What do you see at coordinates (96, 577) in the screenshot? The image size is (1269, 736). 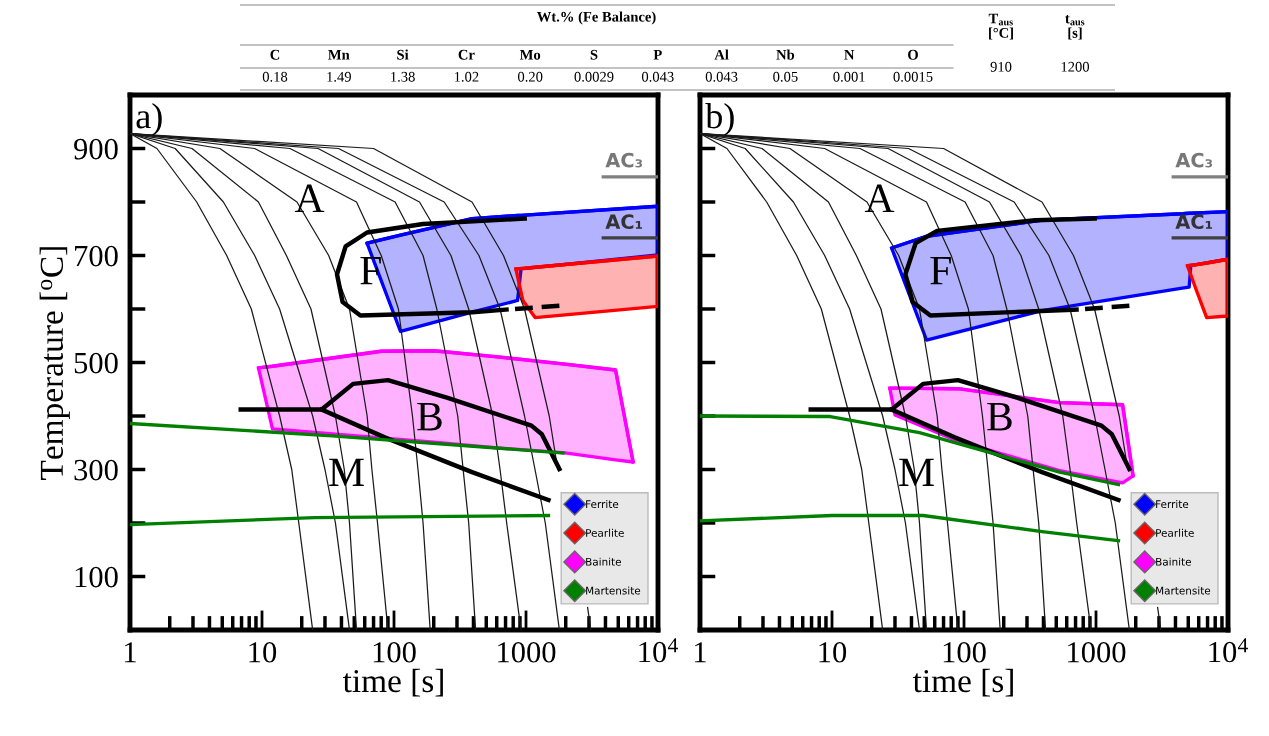 I see `y-tick-label: 100` at bounding box center [96, 577].